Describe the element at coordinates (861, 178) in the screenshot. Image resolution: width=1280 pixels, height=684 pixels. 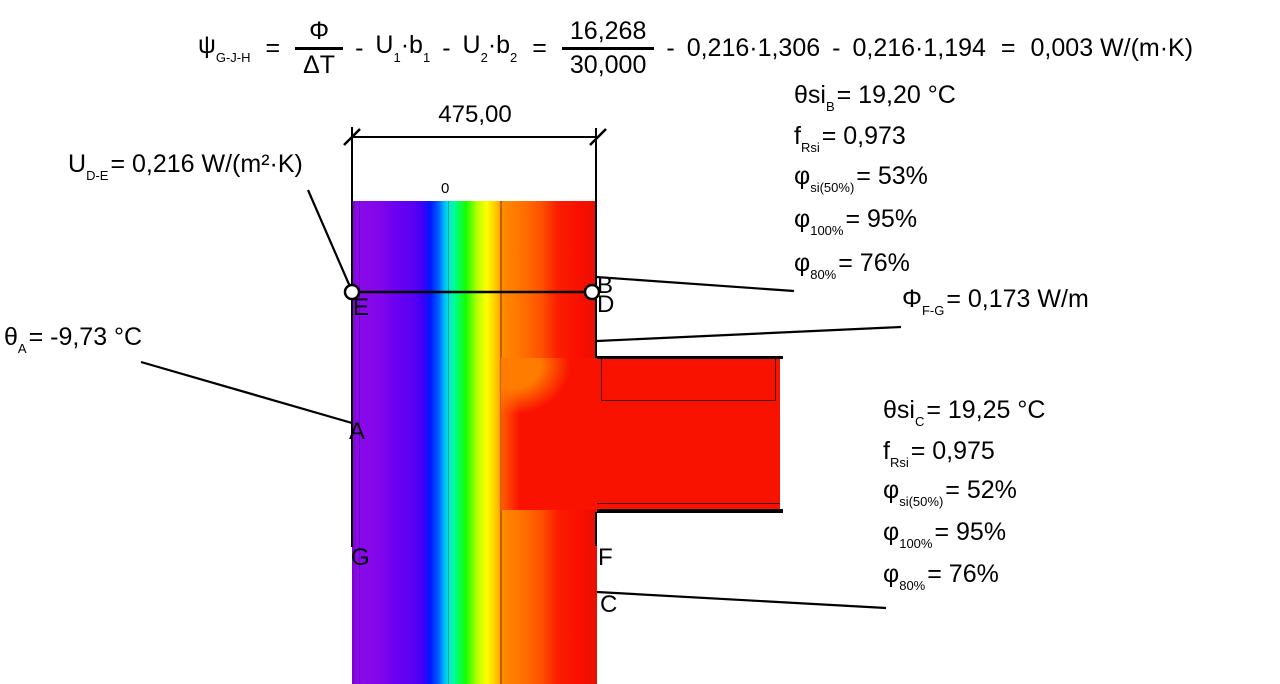
I see `point-b-phi-si50: φsi(50%)= 53%` at that location.